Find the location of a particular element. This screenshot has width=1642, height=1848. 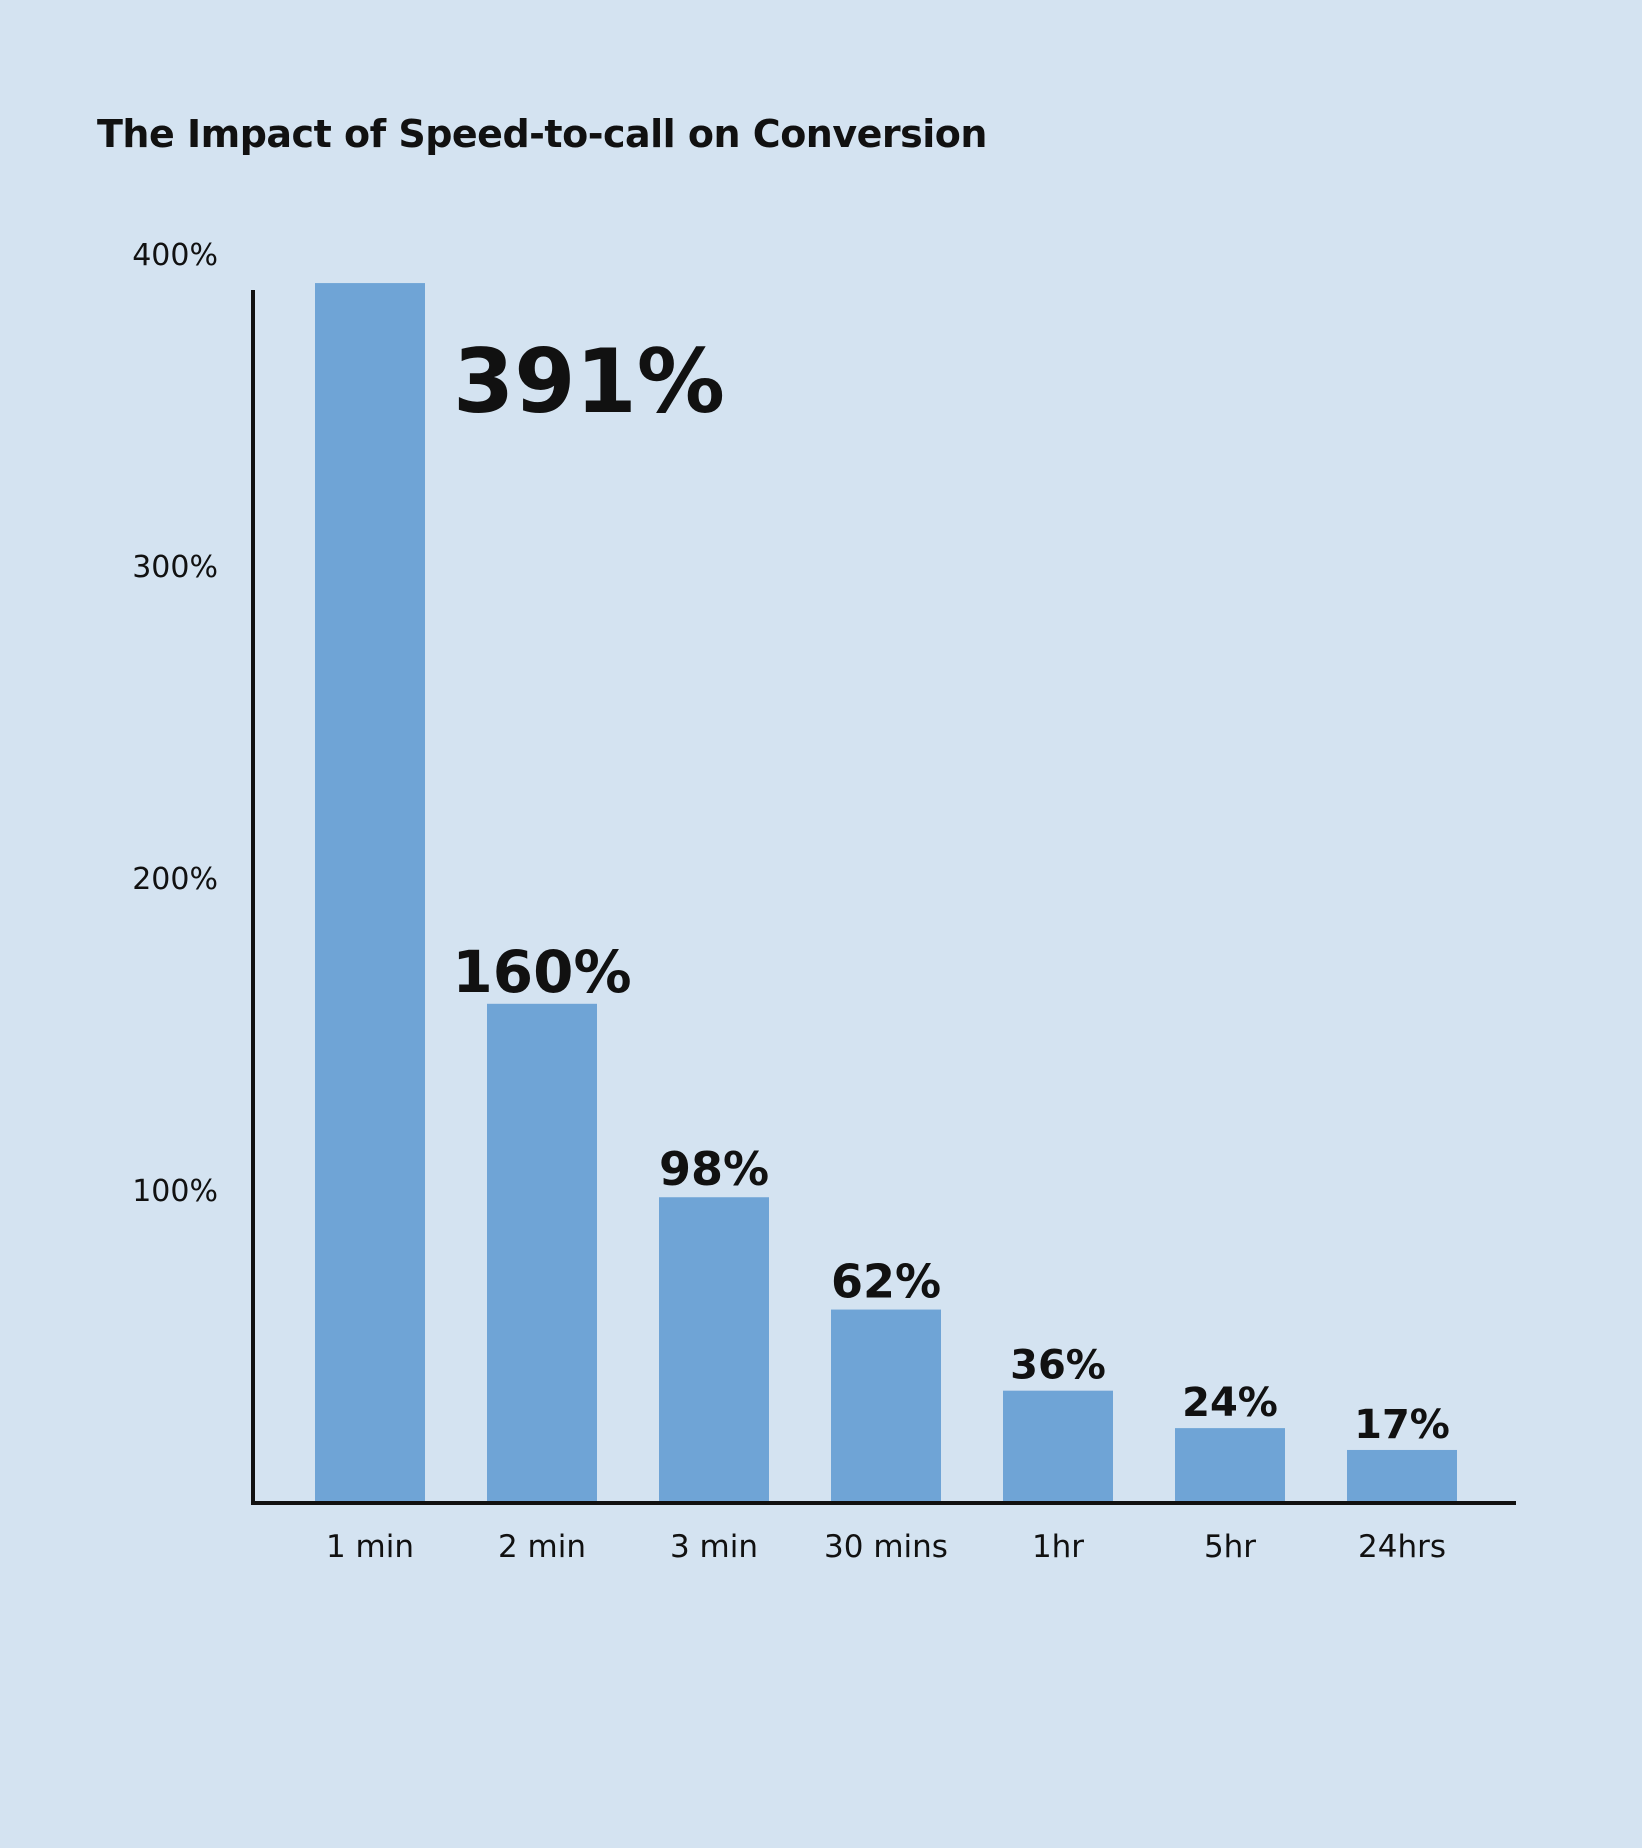

bar-24hrs is located at coordinates (1402, 1476).